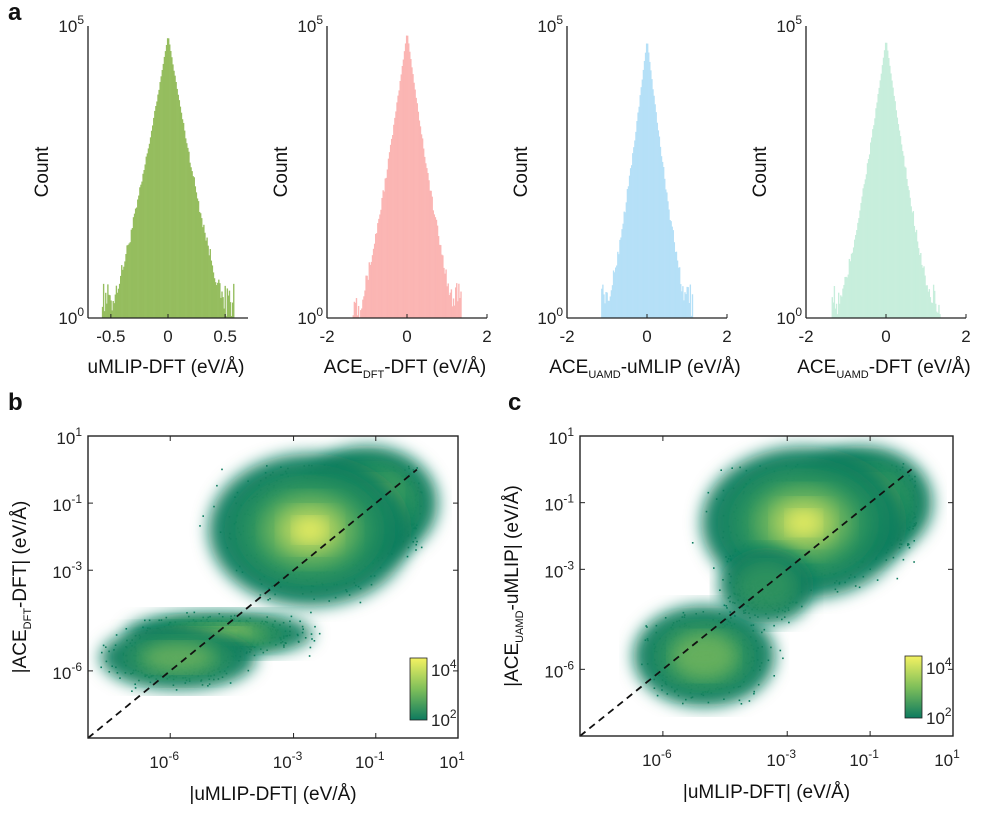  What do you see at coordinates (418, 689) in the screenshot?
I see `colorbar` at bounding box center [418, 689].